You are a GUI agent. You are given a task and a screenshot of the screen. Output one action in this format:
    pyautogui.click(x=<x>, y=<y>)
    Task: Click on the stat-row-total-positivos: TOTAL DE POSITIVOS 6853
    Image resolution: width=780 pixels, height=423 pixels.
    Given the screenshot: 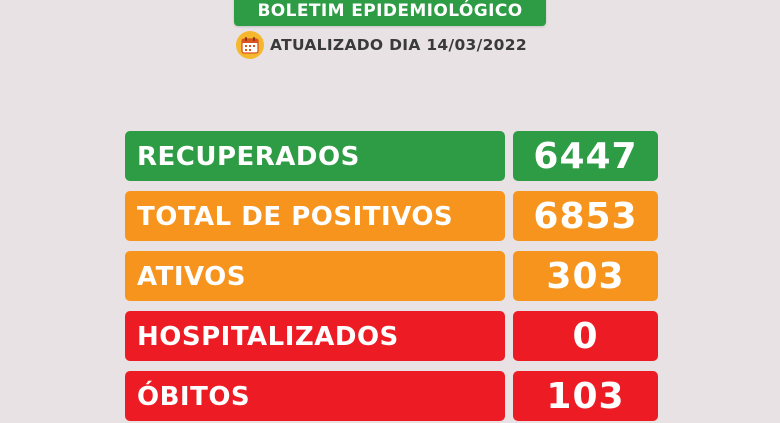 What is the action you would take?
    pyautogui.click(x=391, y=216)
    